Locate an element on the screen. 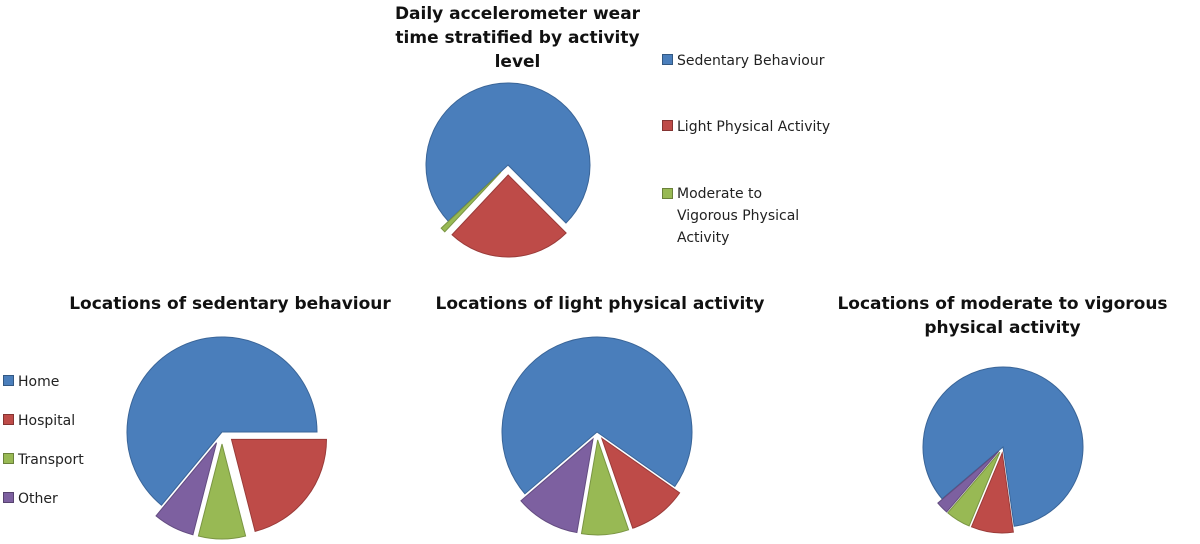 The image size is (1200, 544). legend-item-light: Light Physical Activity is located at coordinates (746, 127).